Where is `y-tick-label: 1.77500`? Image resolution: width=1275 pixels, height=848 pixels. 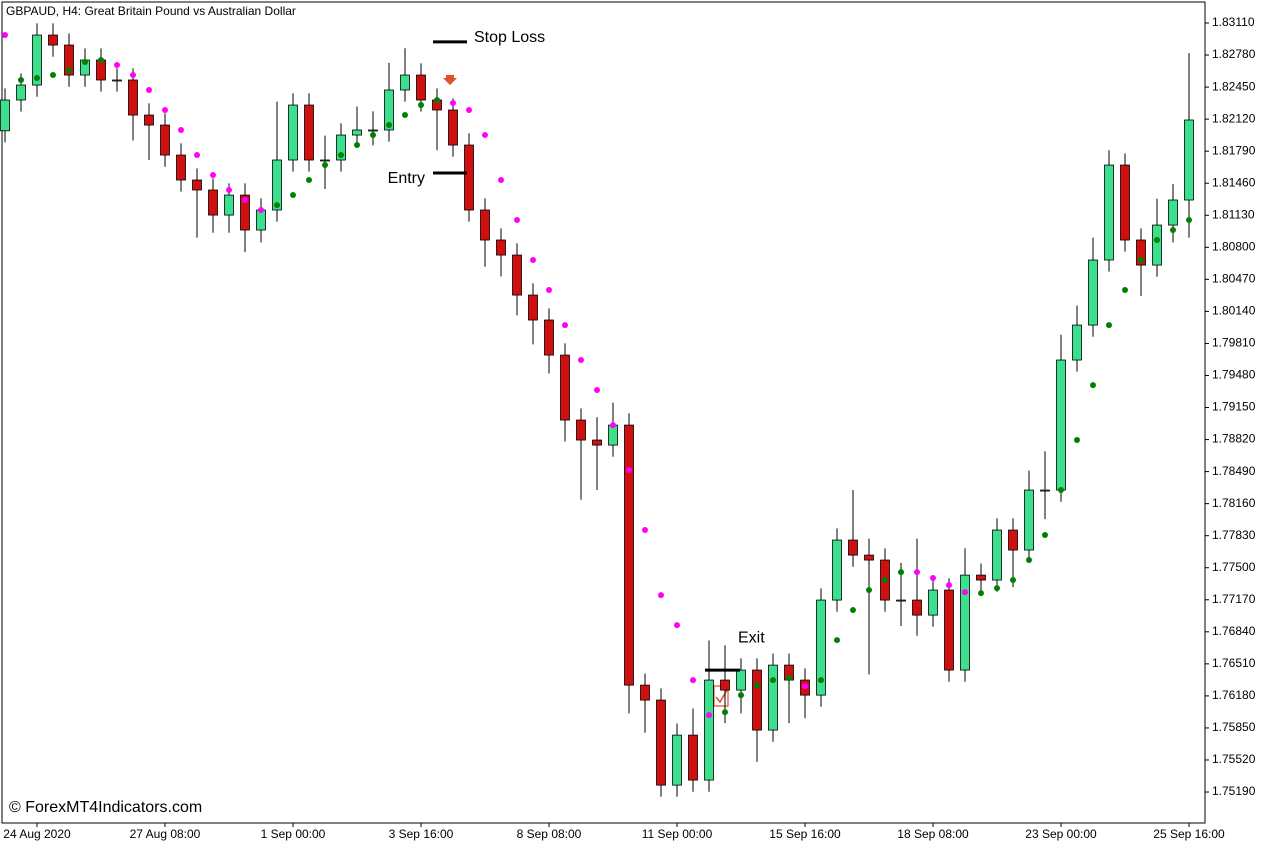 y-tick-label: 1.77500 is located at coordinates (1234, 567).